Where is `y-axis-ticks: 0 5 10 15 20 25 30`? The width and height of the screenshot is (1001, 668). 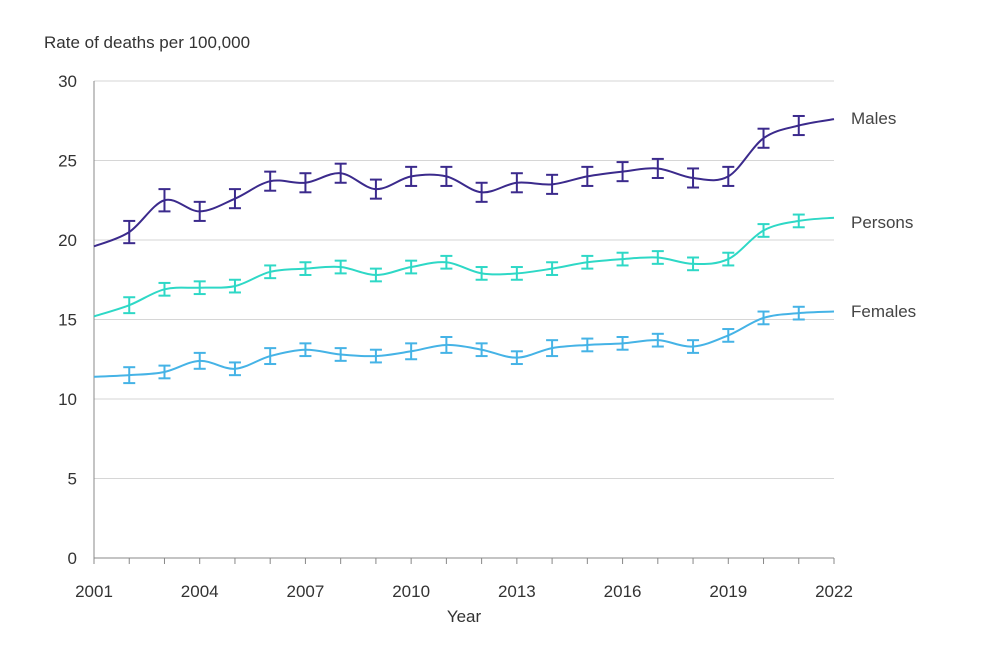
y-axis-ticks: 0 5 10 15 20 25 30 is located at coordinates (67, 320).